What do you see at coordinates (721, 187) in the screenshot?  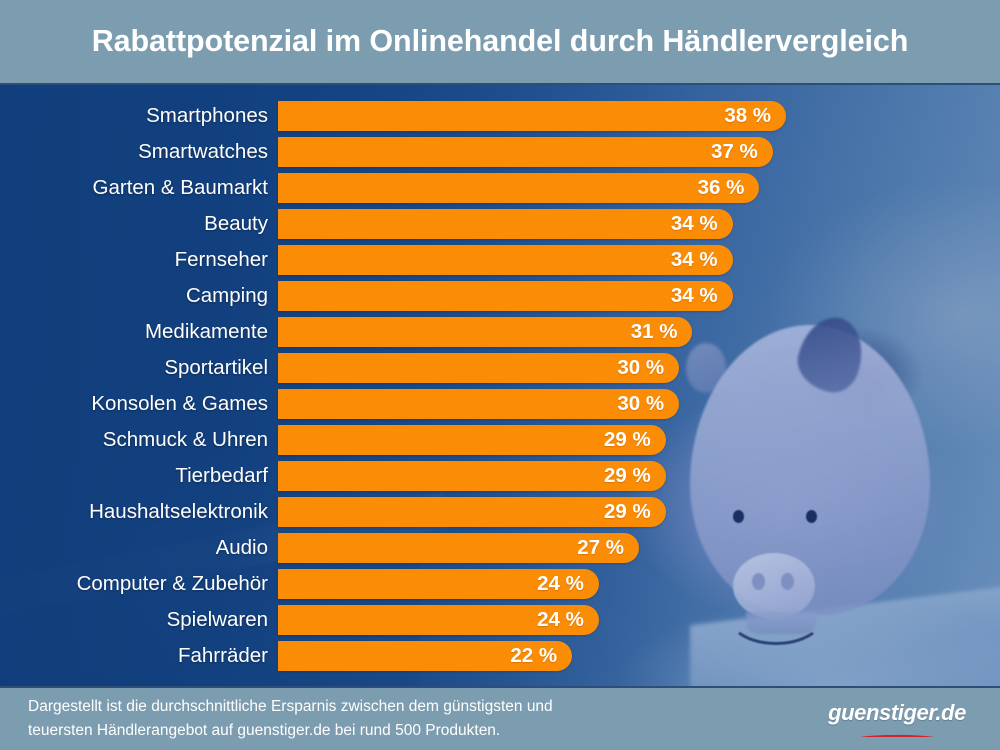 I see `bar-value-label: 36 %` at bounding box center [721, 187].